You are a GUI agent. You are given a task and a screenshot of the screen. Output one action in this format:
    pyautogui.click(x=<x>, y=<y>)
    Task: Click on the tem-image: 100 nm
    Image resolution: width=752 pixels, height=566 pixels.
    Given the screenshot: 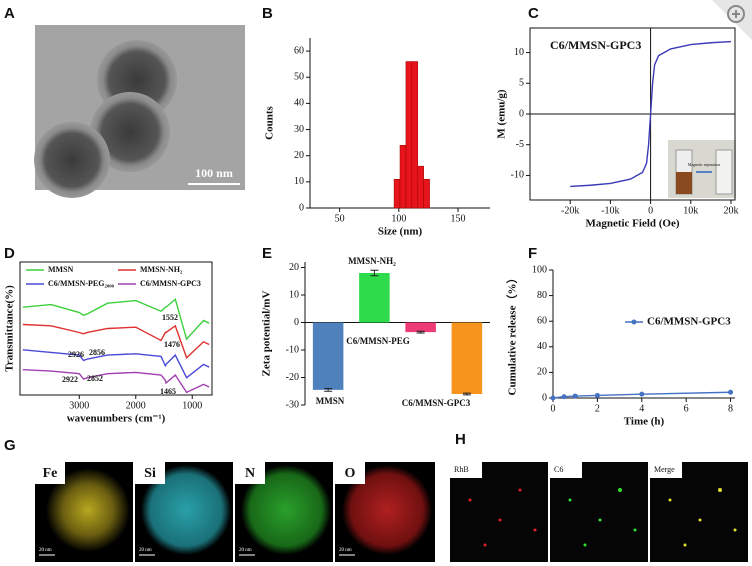 What is the action you would take?
    pyautogui.click(x=139, y=111)
    